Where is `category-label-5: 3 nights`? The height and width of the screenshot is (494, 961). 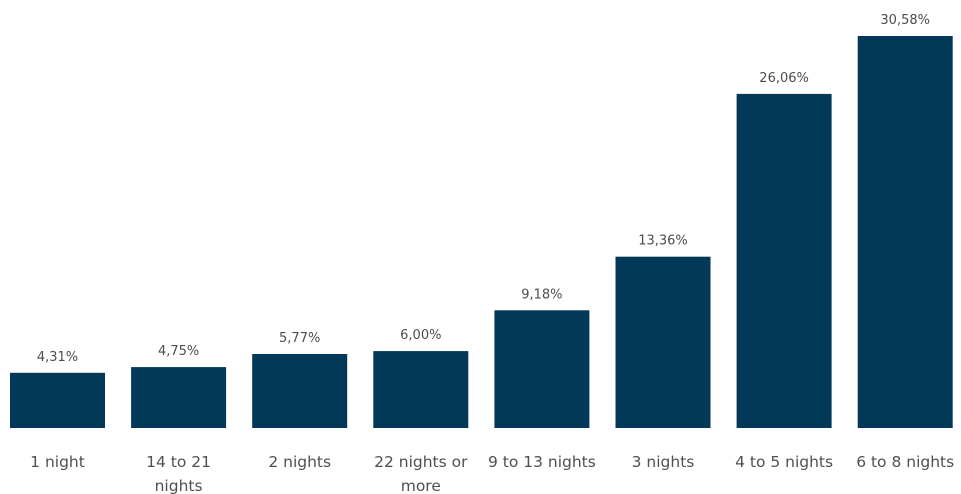
category-label-5: 3 nights is located at coordinates (663, 462).